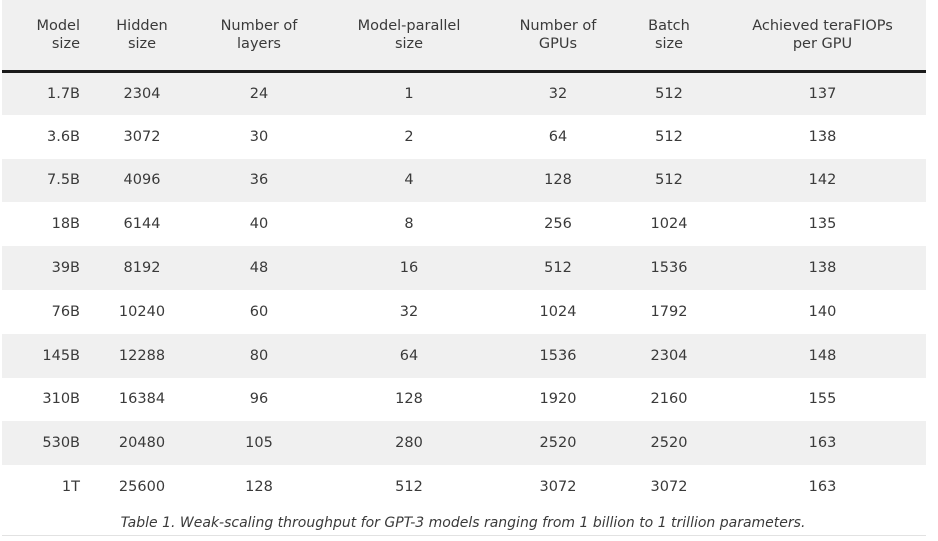 The image size is (938, 541). What do you see at coordinates (142, 268) in the screenshot?
I see `cell-hidden-size: 8192` at bounding box center [142, 268].